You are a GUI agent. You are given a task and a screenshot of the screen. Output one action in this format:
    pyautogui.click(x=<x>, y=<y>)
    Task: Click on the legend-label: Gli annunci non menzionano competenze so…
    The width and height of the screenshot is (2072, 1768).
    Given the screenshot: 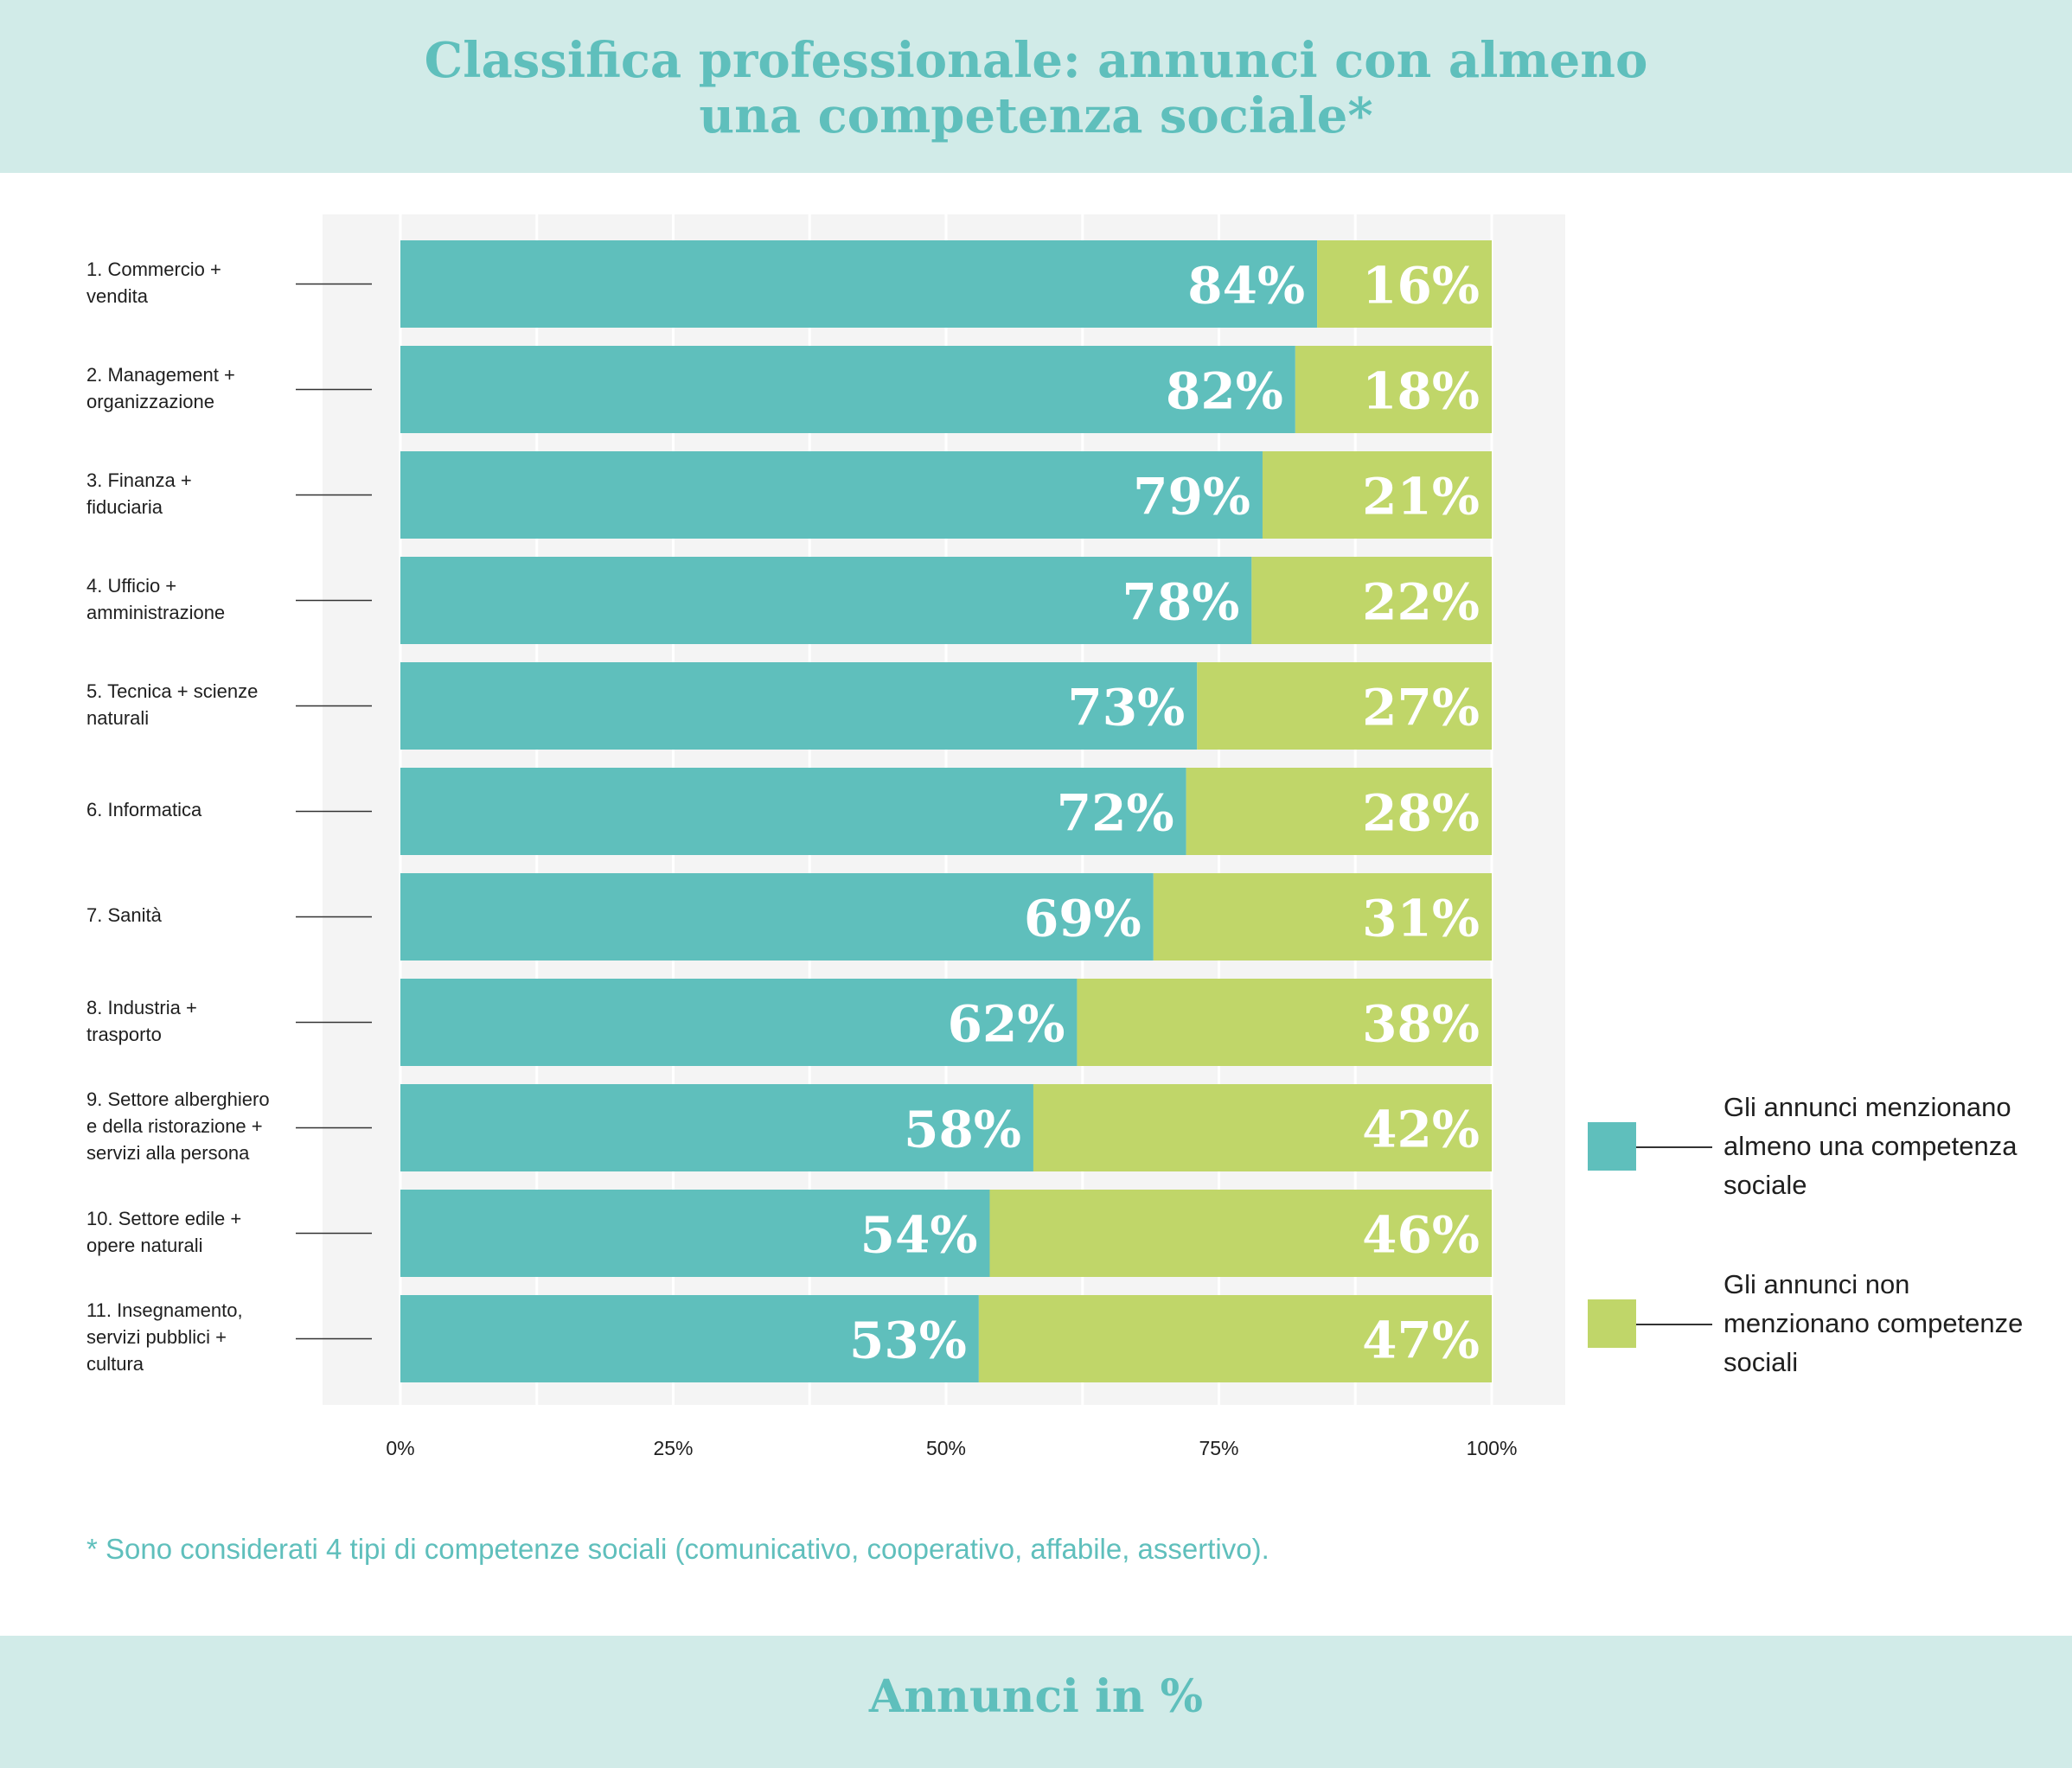 What is the action you would take?
    pyautogui.click(x=1873, y=1323)
    